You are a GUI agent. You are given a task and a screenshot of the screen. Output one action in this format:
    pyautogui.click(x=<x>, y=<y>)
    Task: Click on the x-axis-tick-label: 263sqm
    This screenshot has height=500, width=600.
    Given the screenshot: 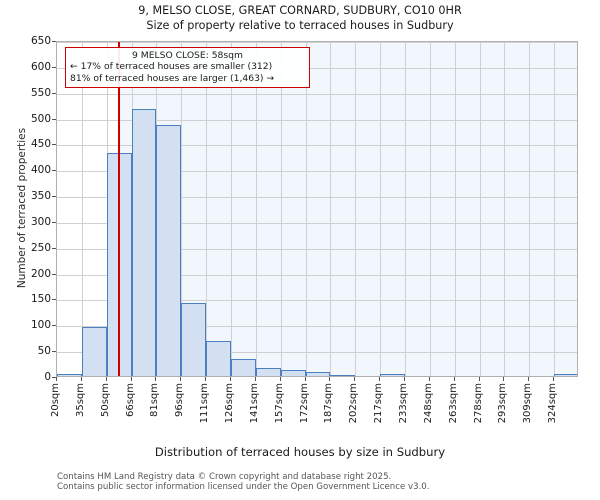 What is the action you would take?
    pyautogui.click(x=453, y=403)
    